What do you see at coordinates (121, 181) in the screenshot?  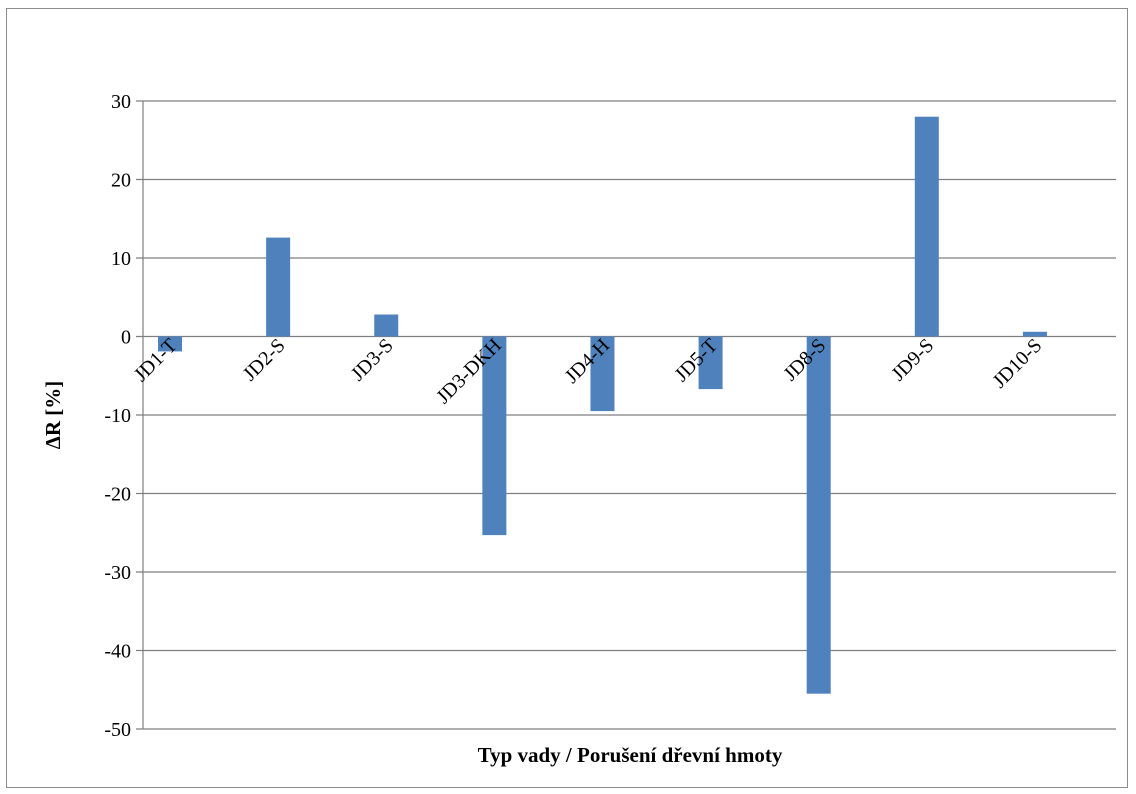 I see `y-tick-label: 20` at bounding box center [121, 181].